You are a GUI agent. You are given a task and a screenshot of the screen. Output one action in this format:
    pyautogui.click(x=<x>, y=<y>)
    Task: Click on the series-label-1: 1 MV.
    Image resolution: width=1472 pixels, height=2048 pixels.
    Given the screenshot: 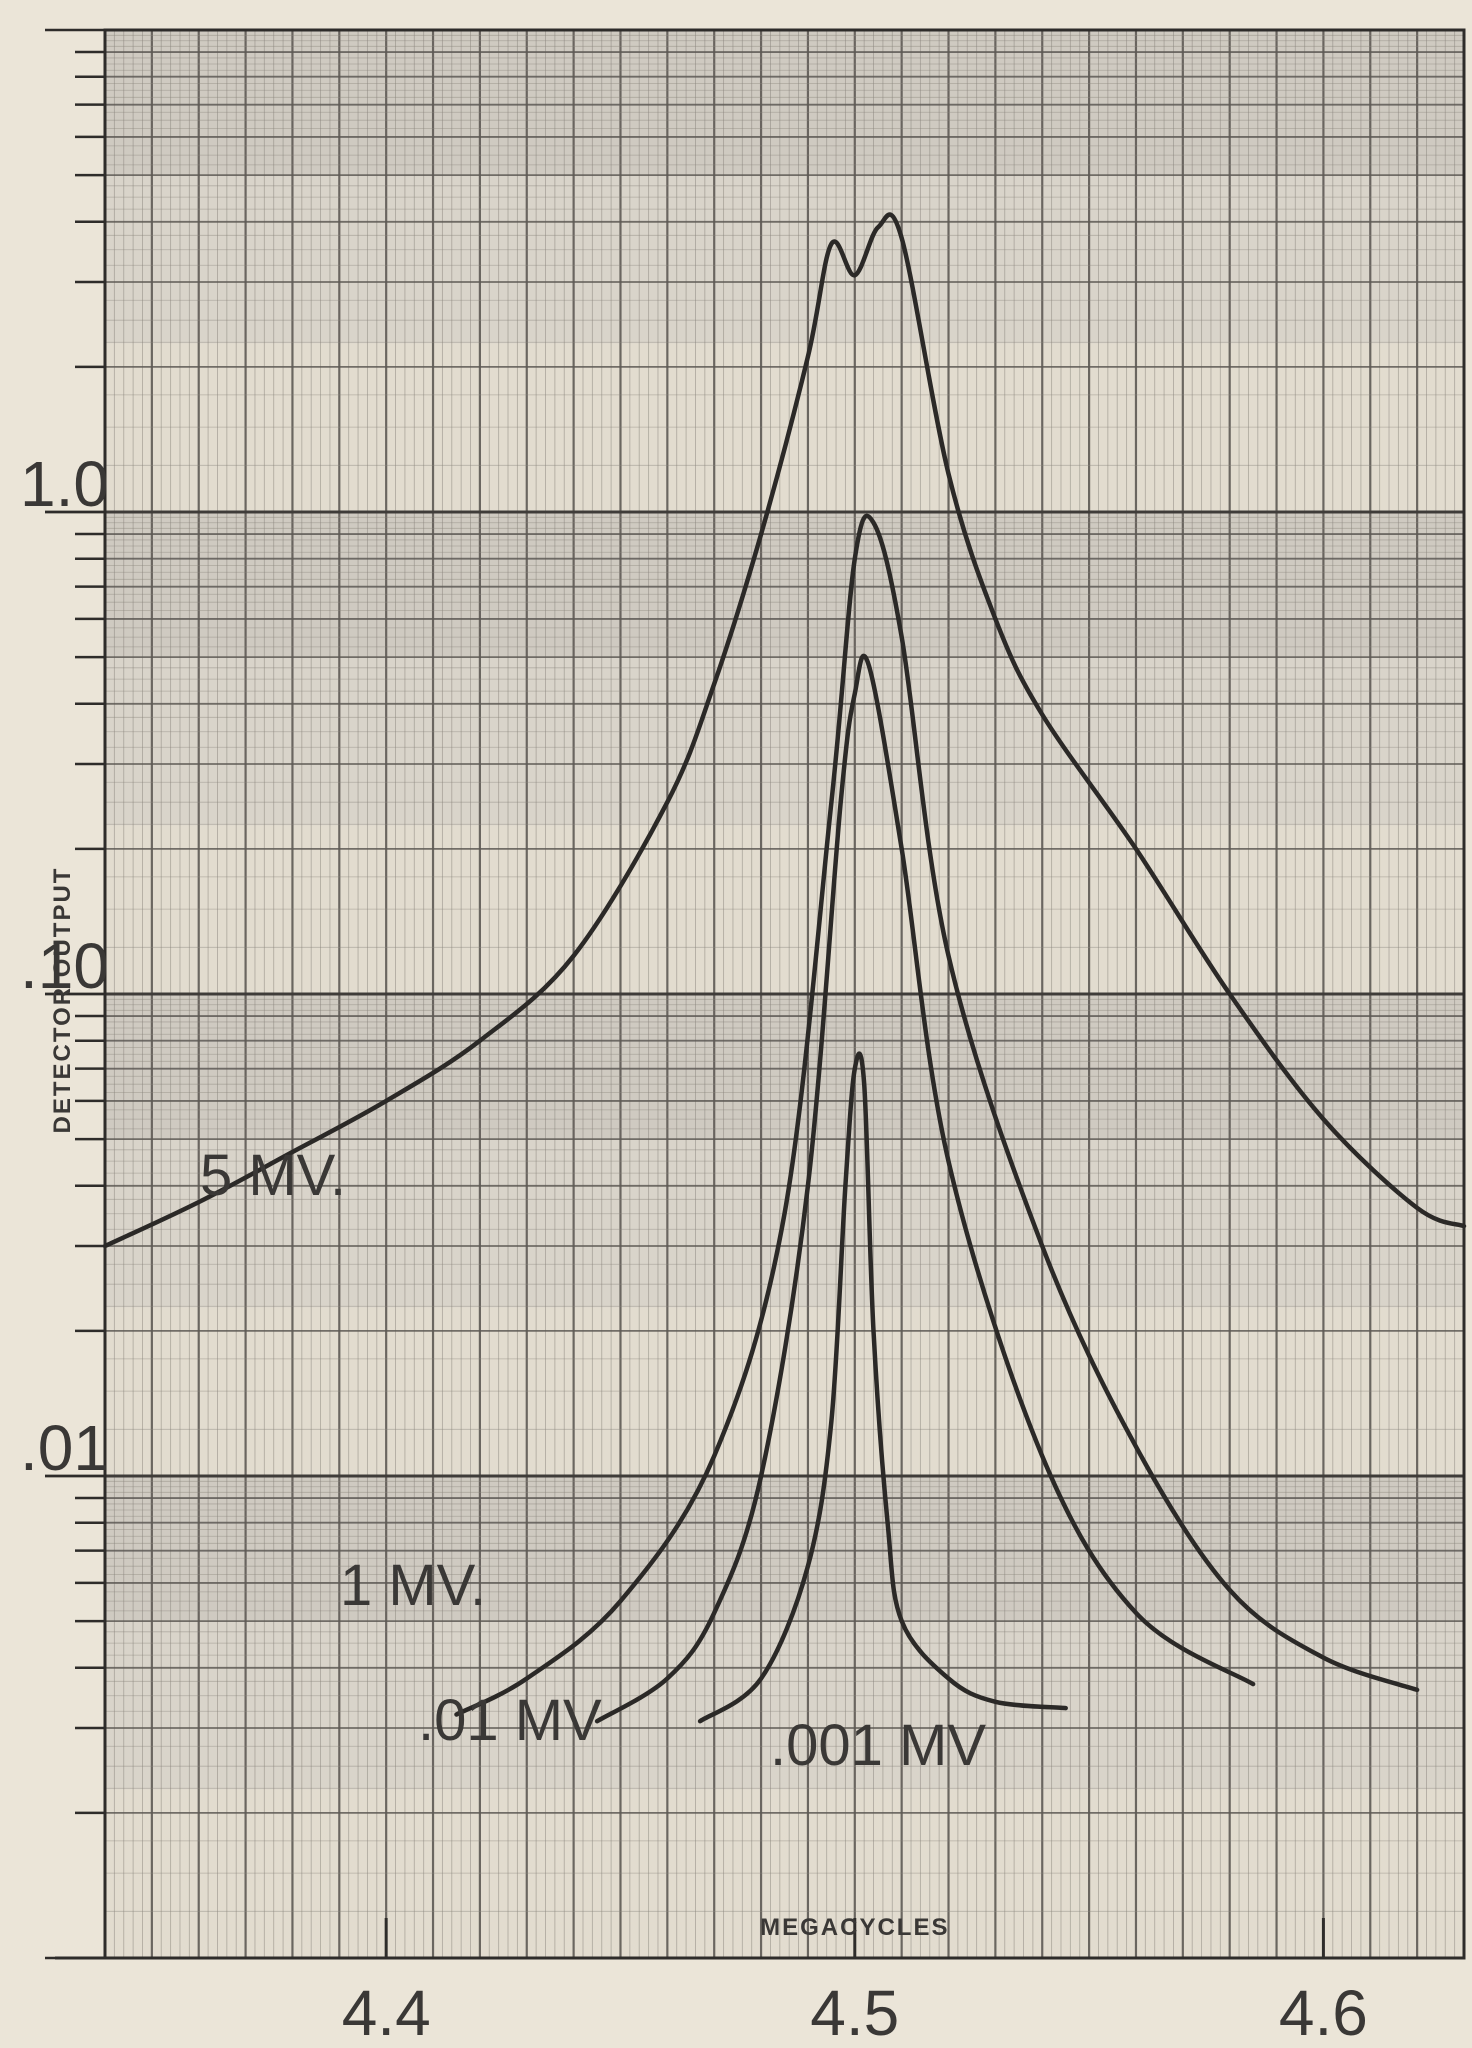 What is the action you would take?
    pyautogui.click(x=413, y=1585)
    